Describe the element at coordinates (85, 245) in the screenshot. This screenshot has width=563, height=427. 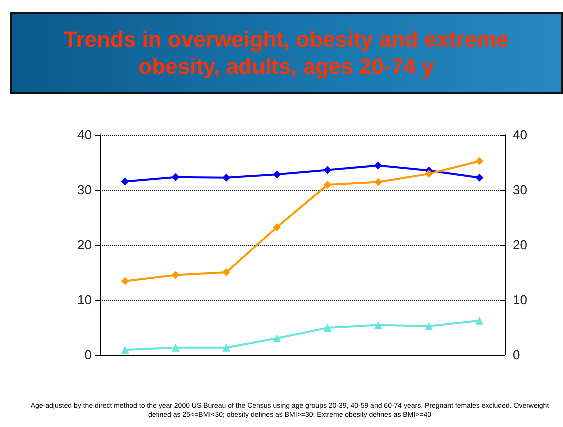
I see `y-tick-label: 20` at that location.